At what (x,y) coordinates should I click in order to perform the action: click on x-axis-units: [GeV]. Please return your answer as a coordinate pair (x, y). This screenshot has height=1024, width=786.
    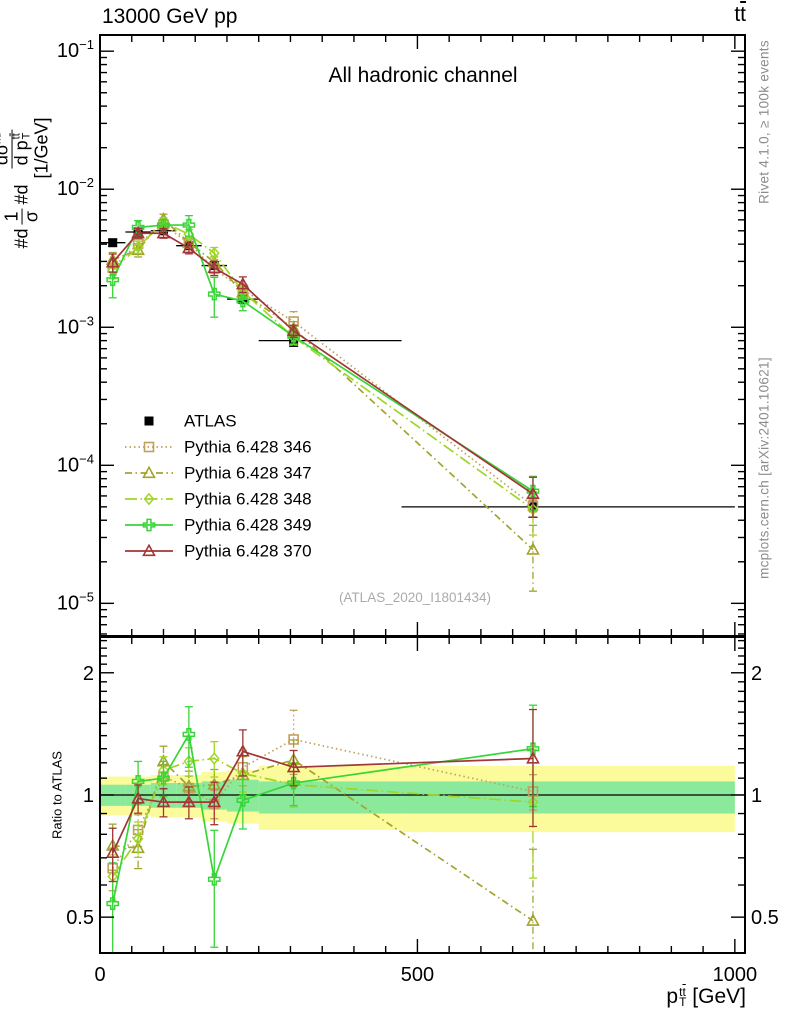
    Looking at the image, I should click on (719, 996).